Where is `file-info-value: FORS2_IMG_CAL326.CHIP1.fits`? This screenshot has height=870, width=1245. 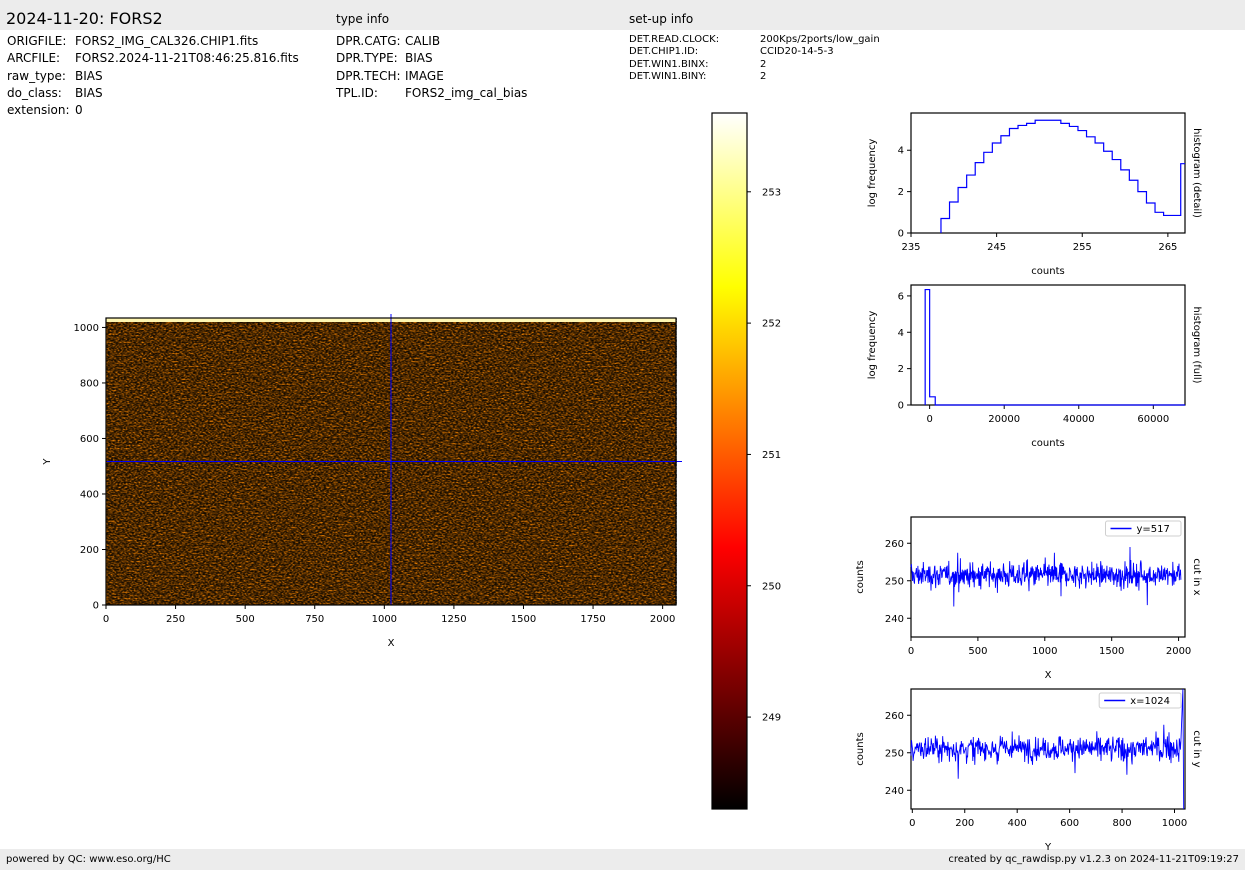 file-info-value: FORS2_IMG_CAL326.CHIP1.fits is located at coordinates (167, 41).